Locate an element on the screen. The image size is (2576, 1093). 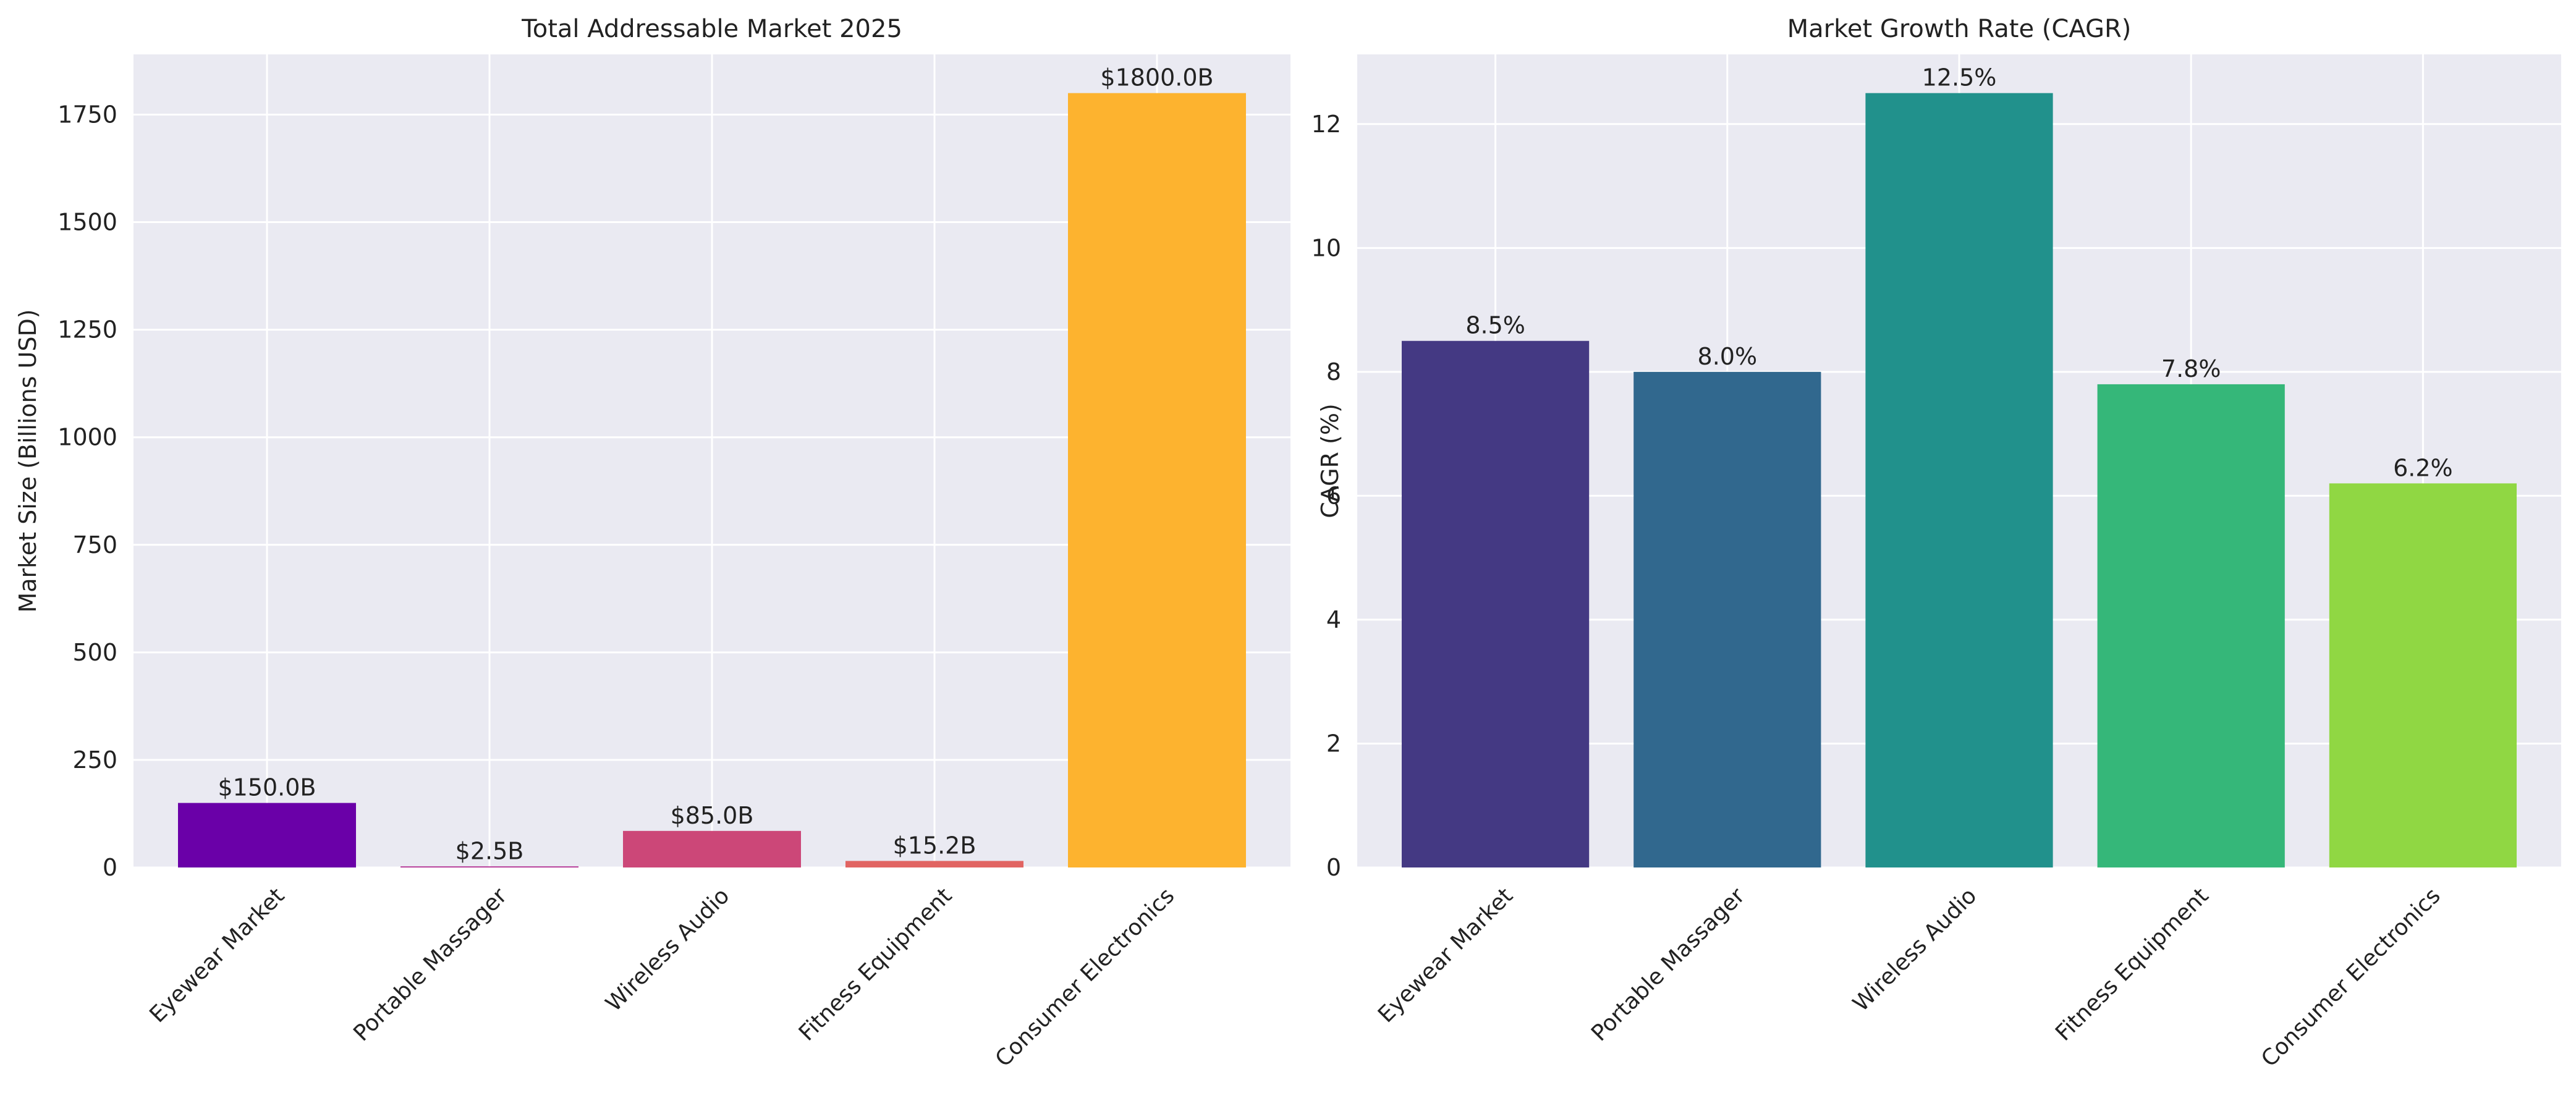
y-tick-label: 500 is located at coordinates (94, 652).